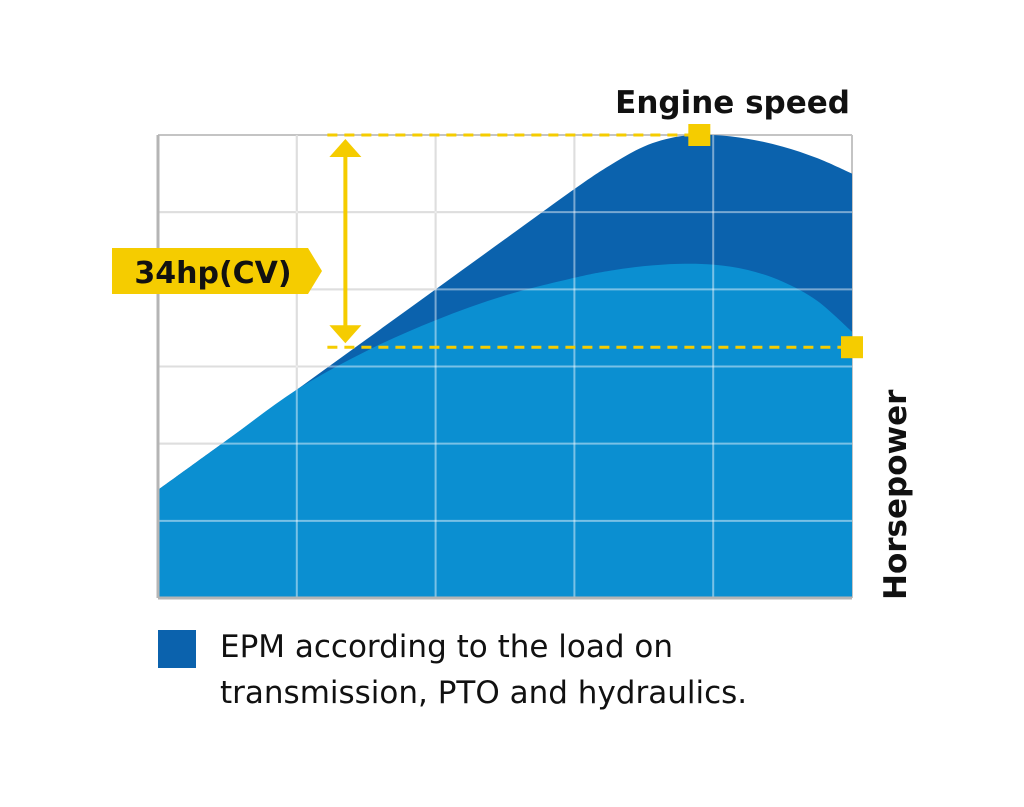 Image resolution: width=1024 pixels, height=807 pixels. I want to click on y-axis-title: Horsepower, so click(896, 494).